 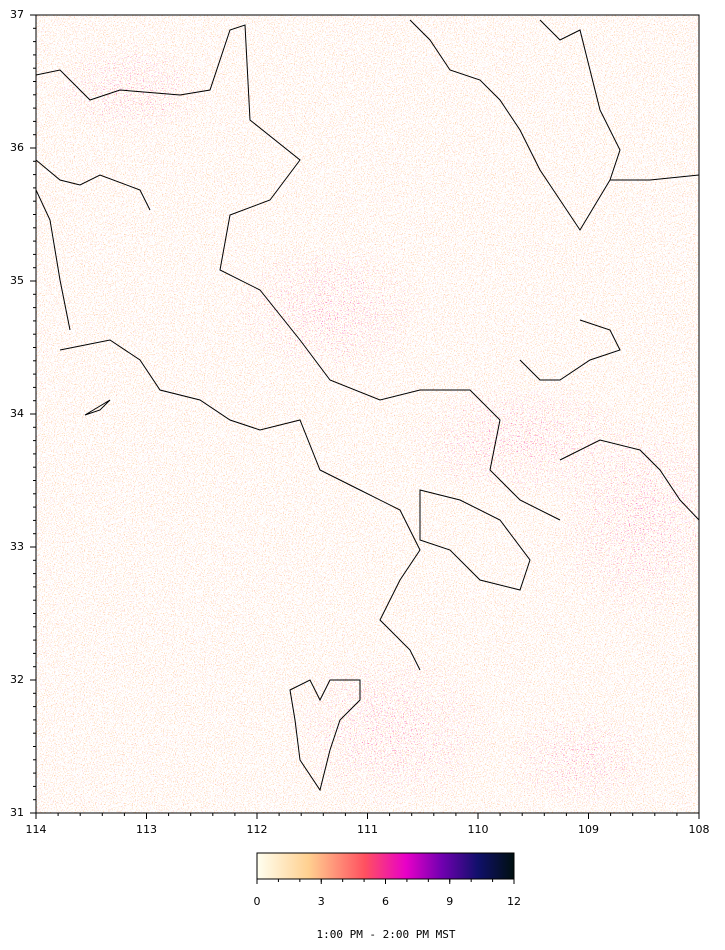 I want to click on colorbar-tick-label: 0, so click(x=257, y=901).